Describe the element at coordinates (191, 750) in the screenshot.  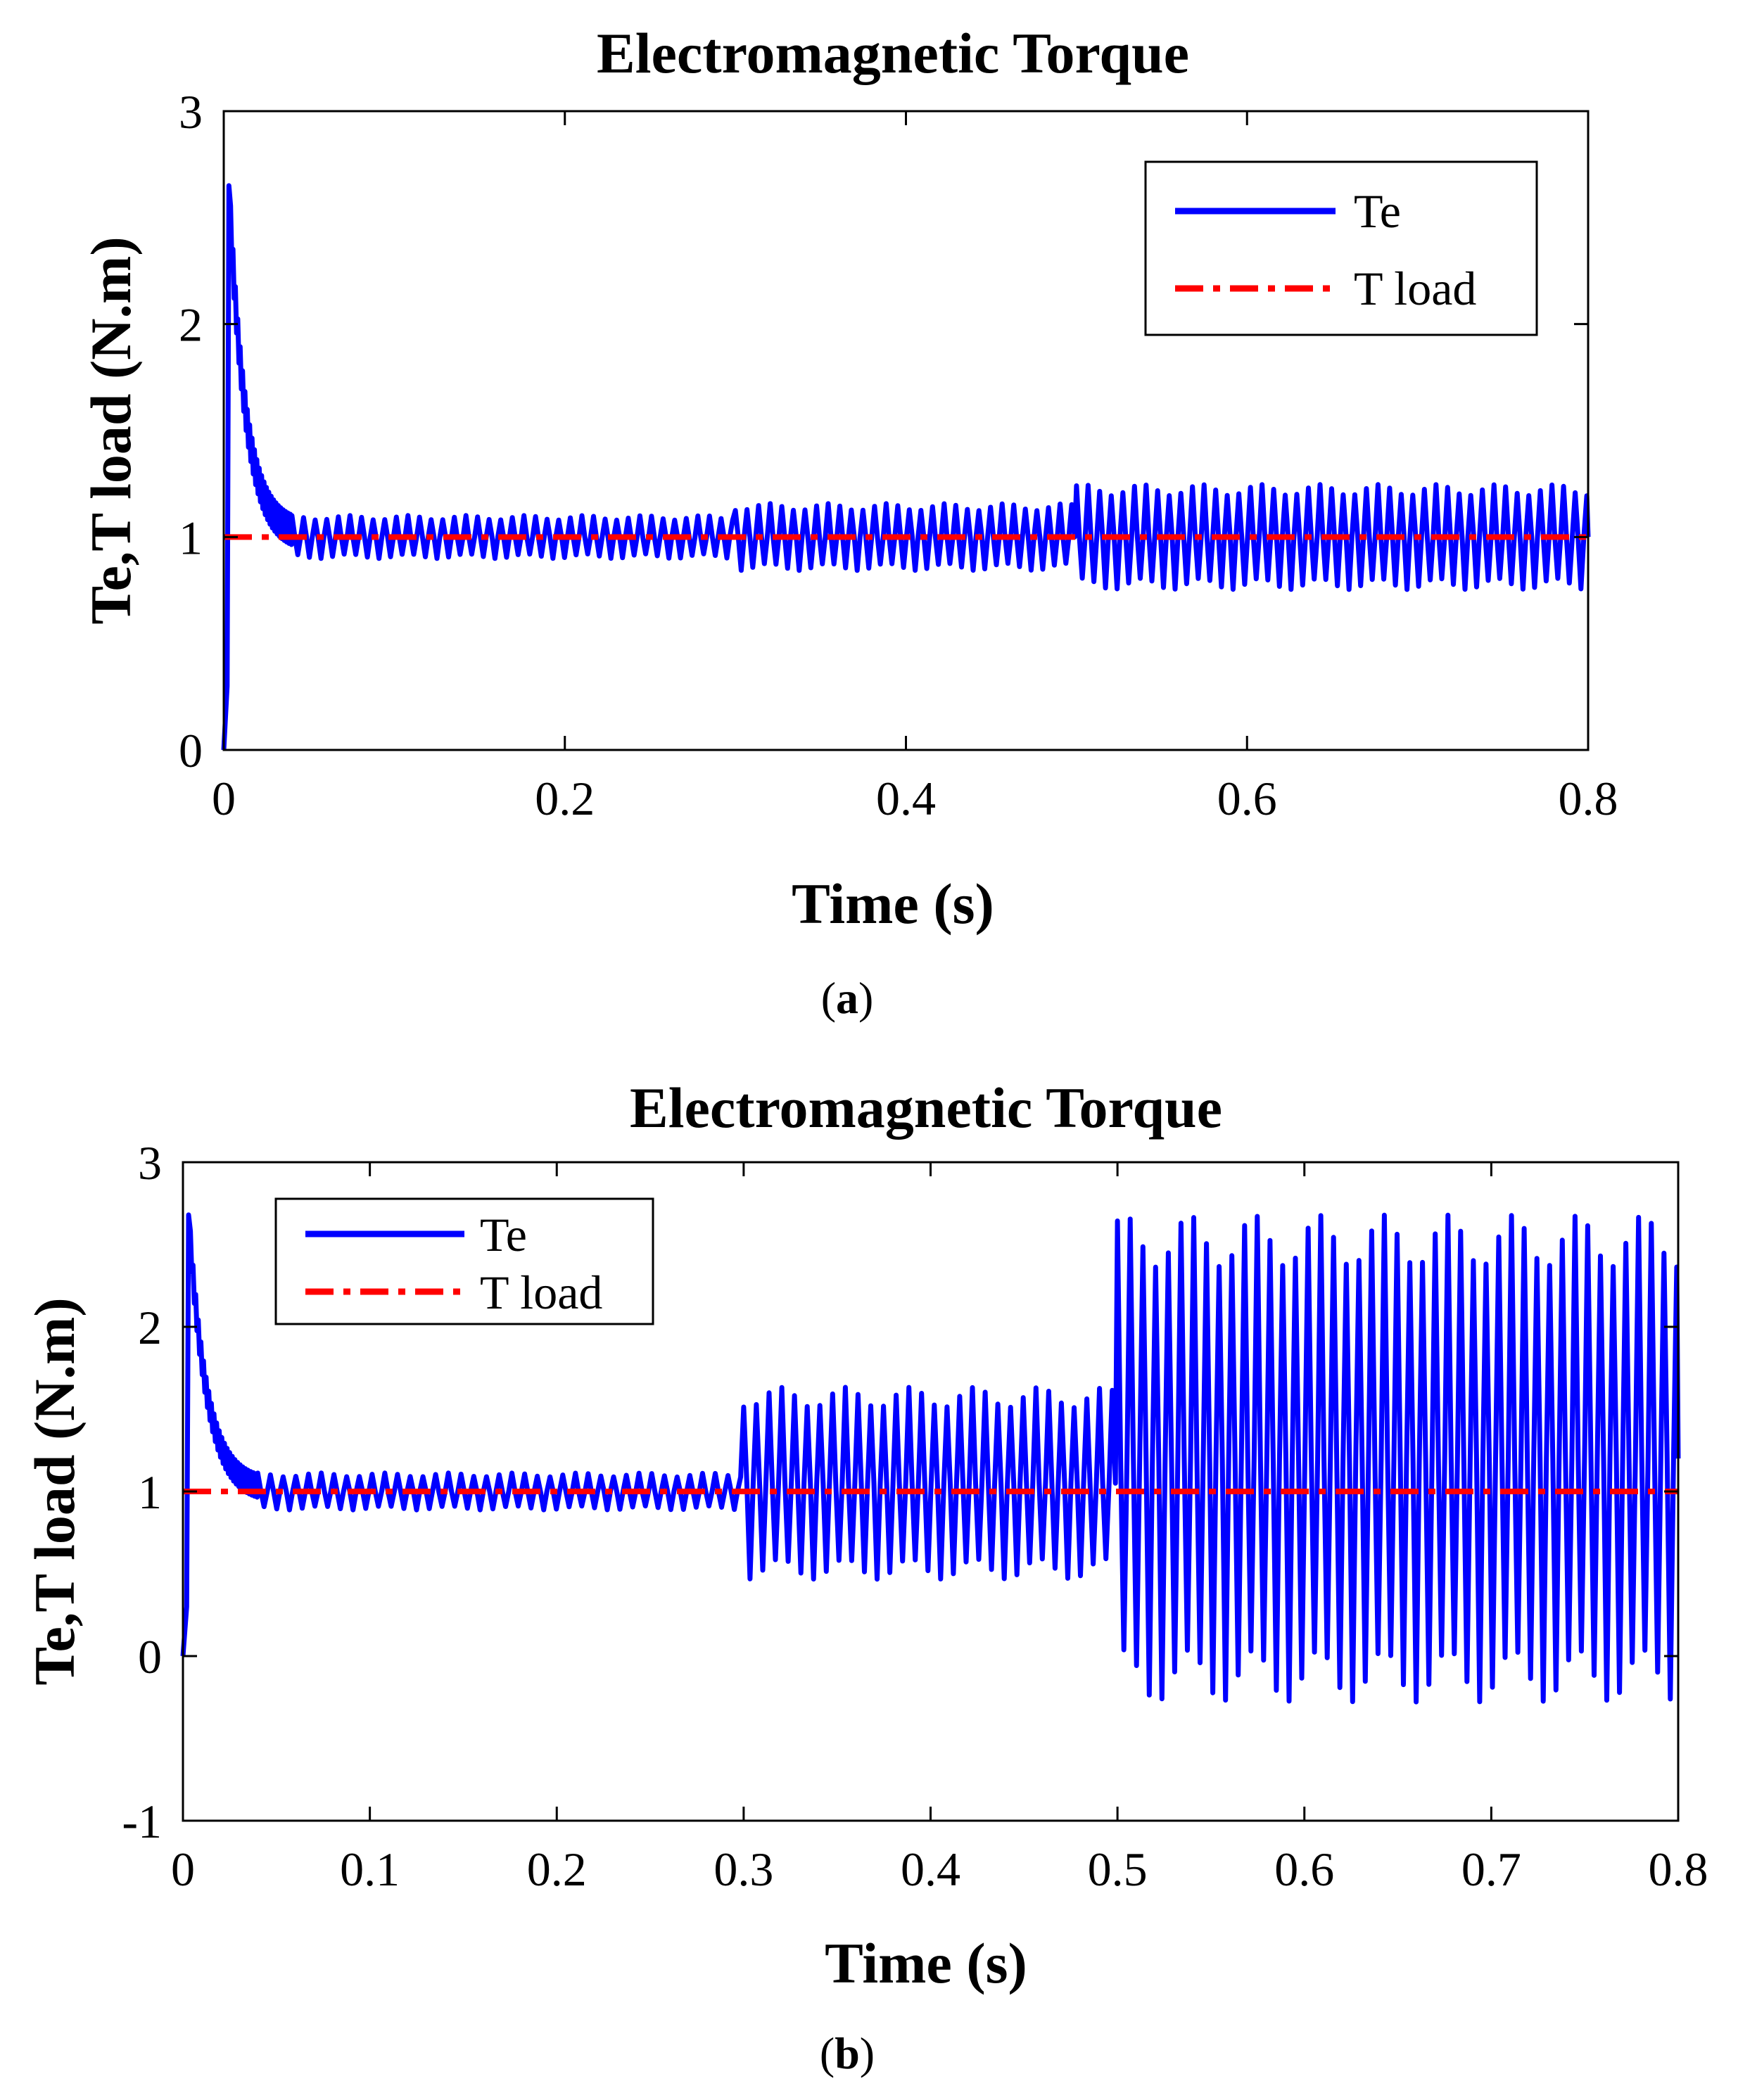
I see `chart-a-ytick-label: 0` at that location.